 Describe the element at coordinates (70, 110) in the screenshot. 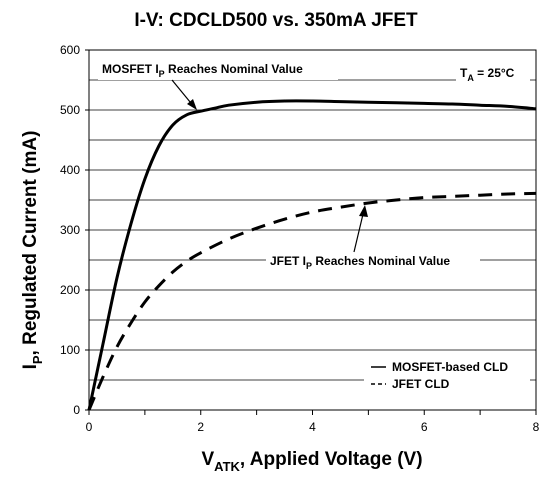

I see `y-tick-label: 500` at that location.